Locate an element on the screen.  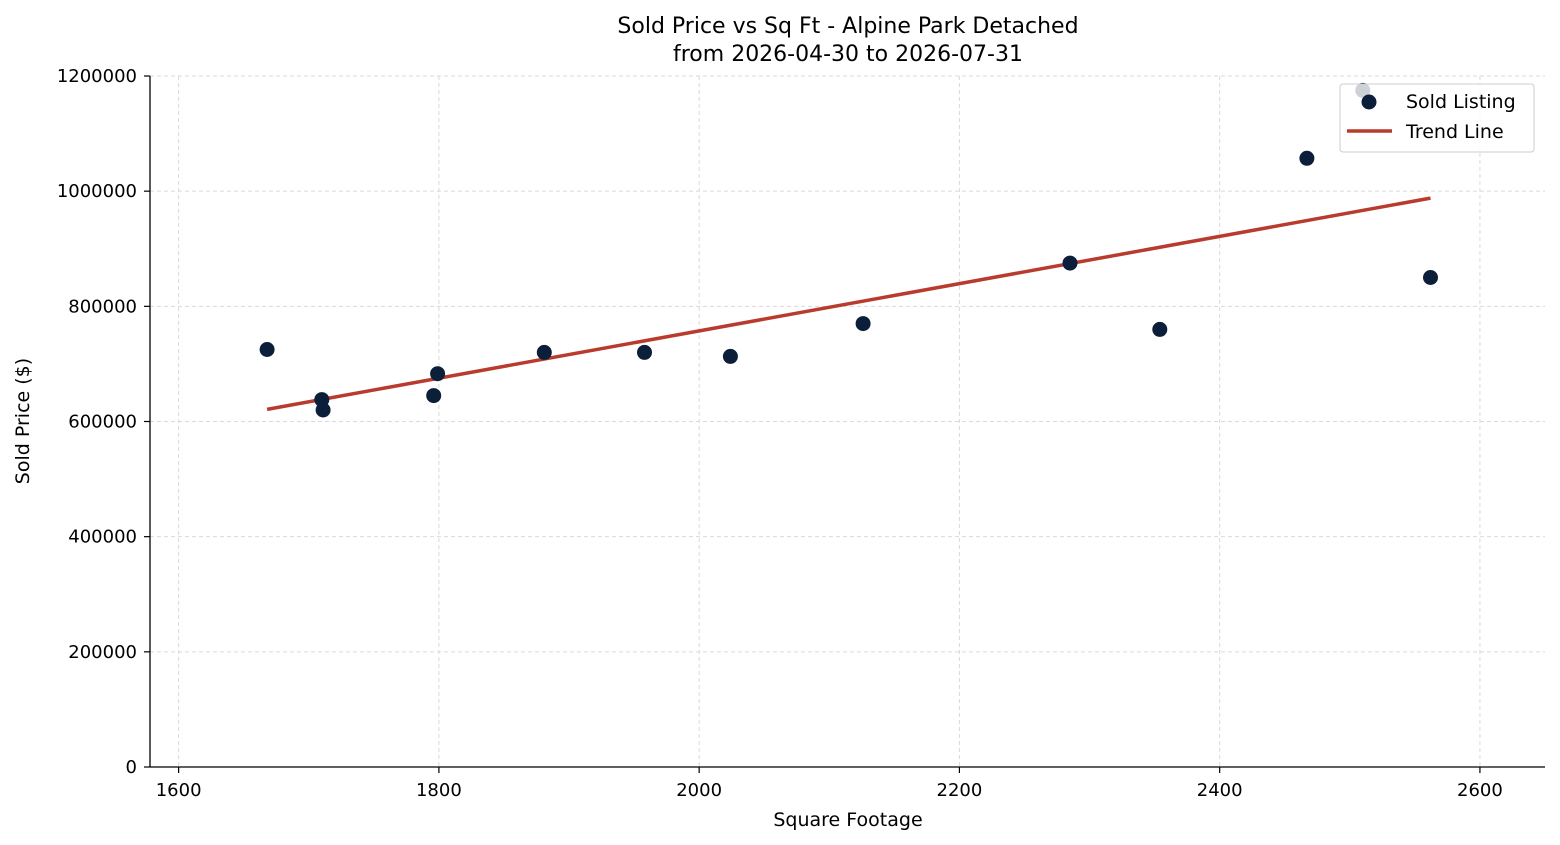
legend: Sold Listing Trend Line is located at coordinates (1437, 118).